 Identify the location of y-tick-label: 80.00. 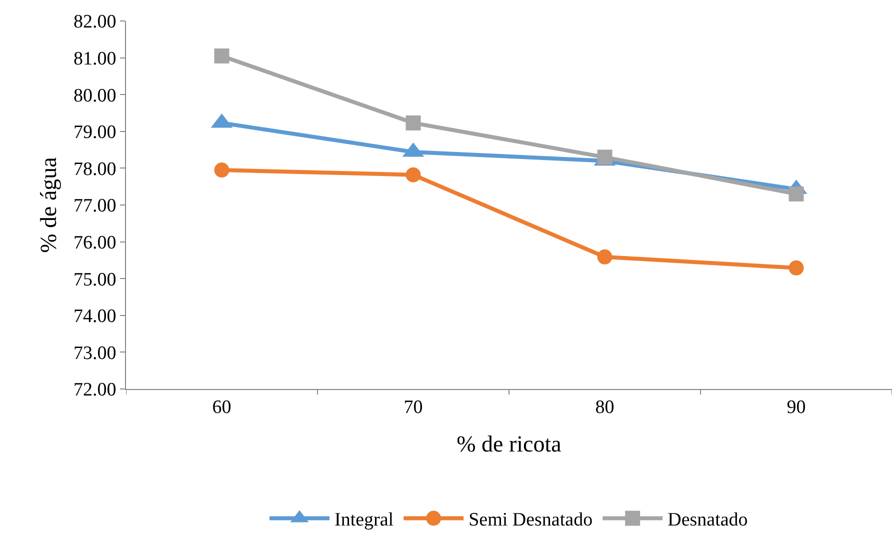
(94, 95).